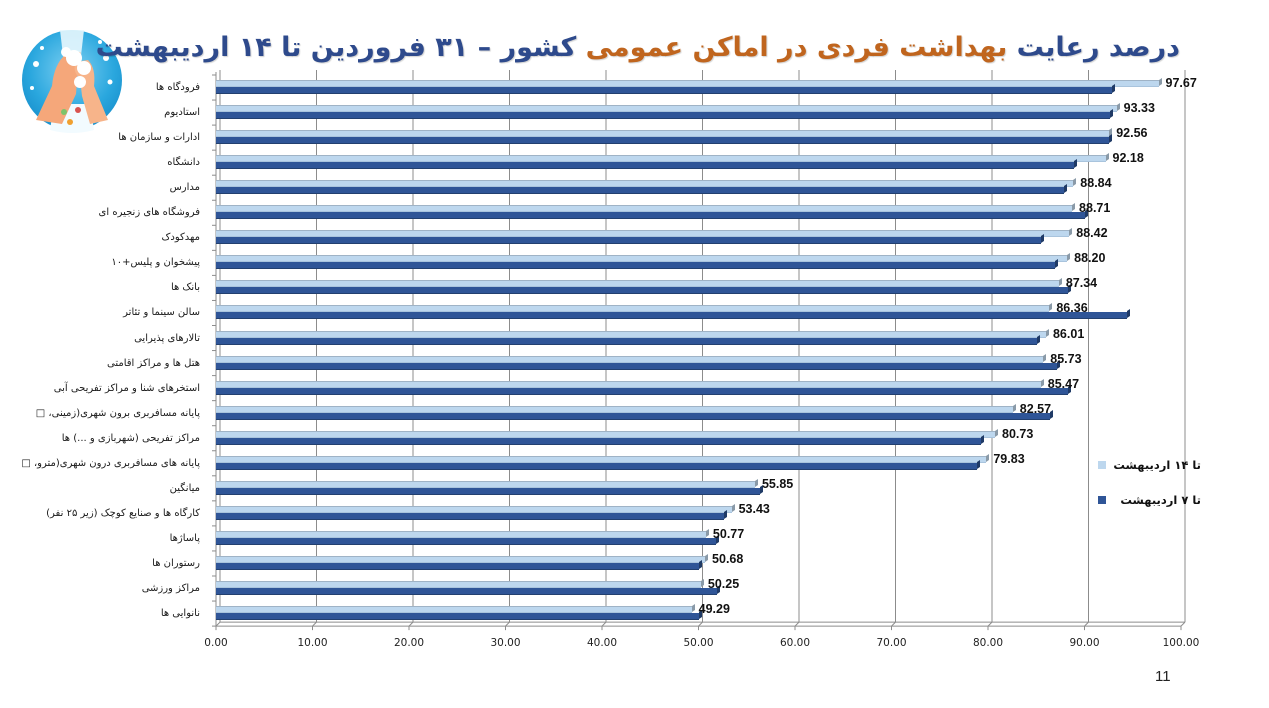  Describe the element at coordinates (312, 643) in the screenshot. I see `x-axis-tick-label: 10.00` at that location.